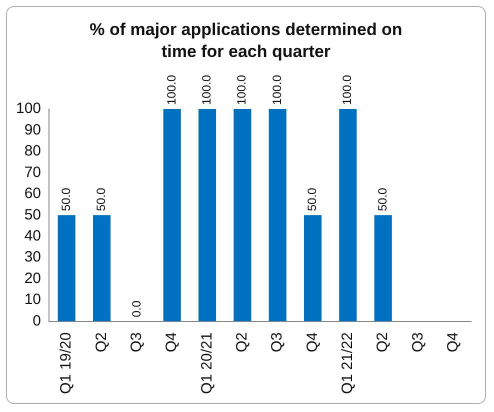 The image size is (494, 412). What do you see at coordinates (33, 299) in the screenshot?
I see `y-tick-label: 10` at bounding box center [33, 299].